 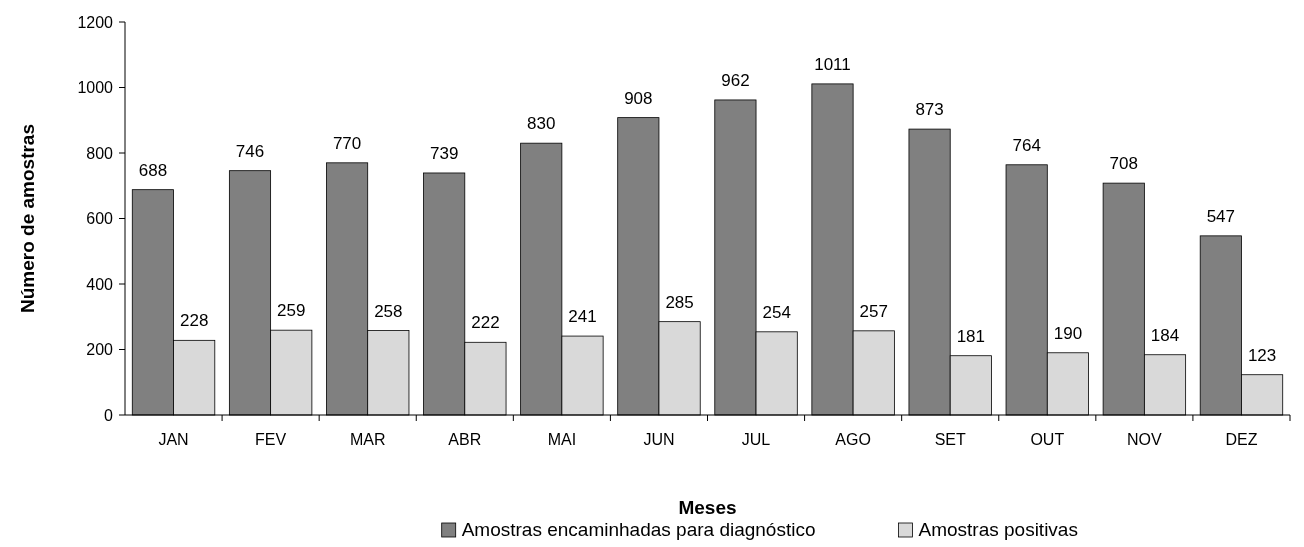 I want to click on data-label: 873, so click(x=929, y=110).